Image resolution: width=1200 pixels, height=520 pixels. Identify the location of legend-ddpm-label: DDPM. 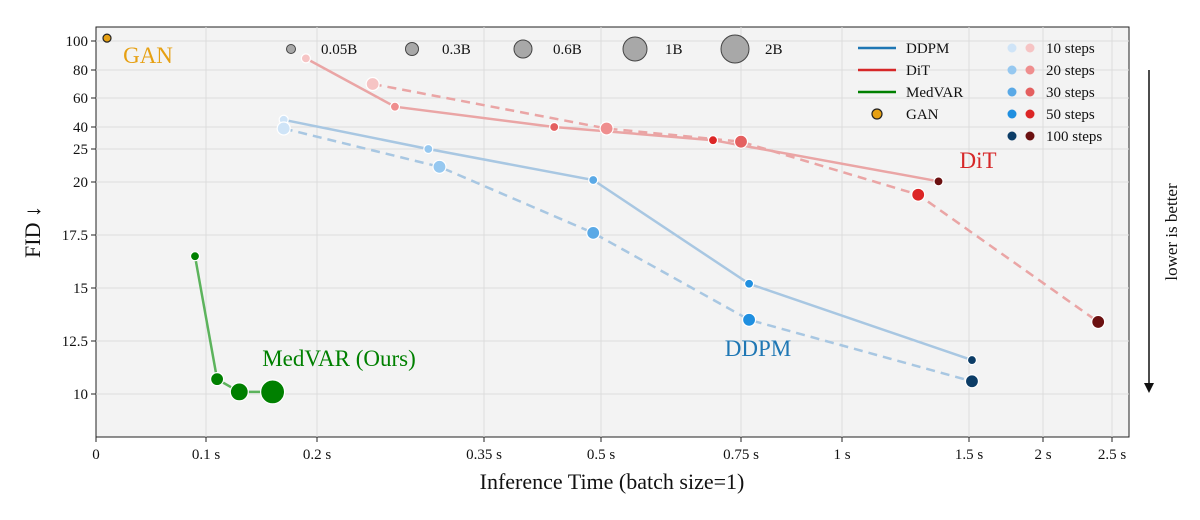
(927, 49).